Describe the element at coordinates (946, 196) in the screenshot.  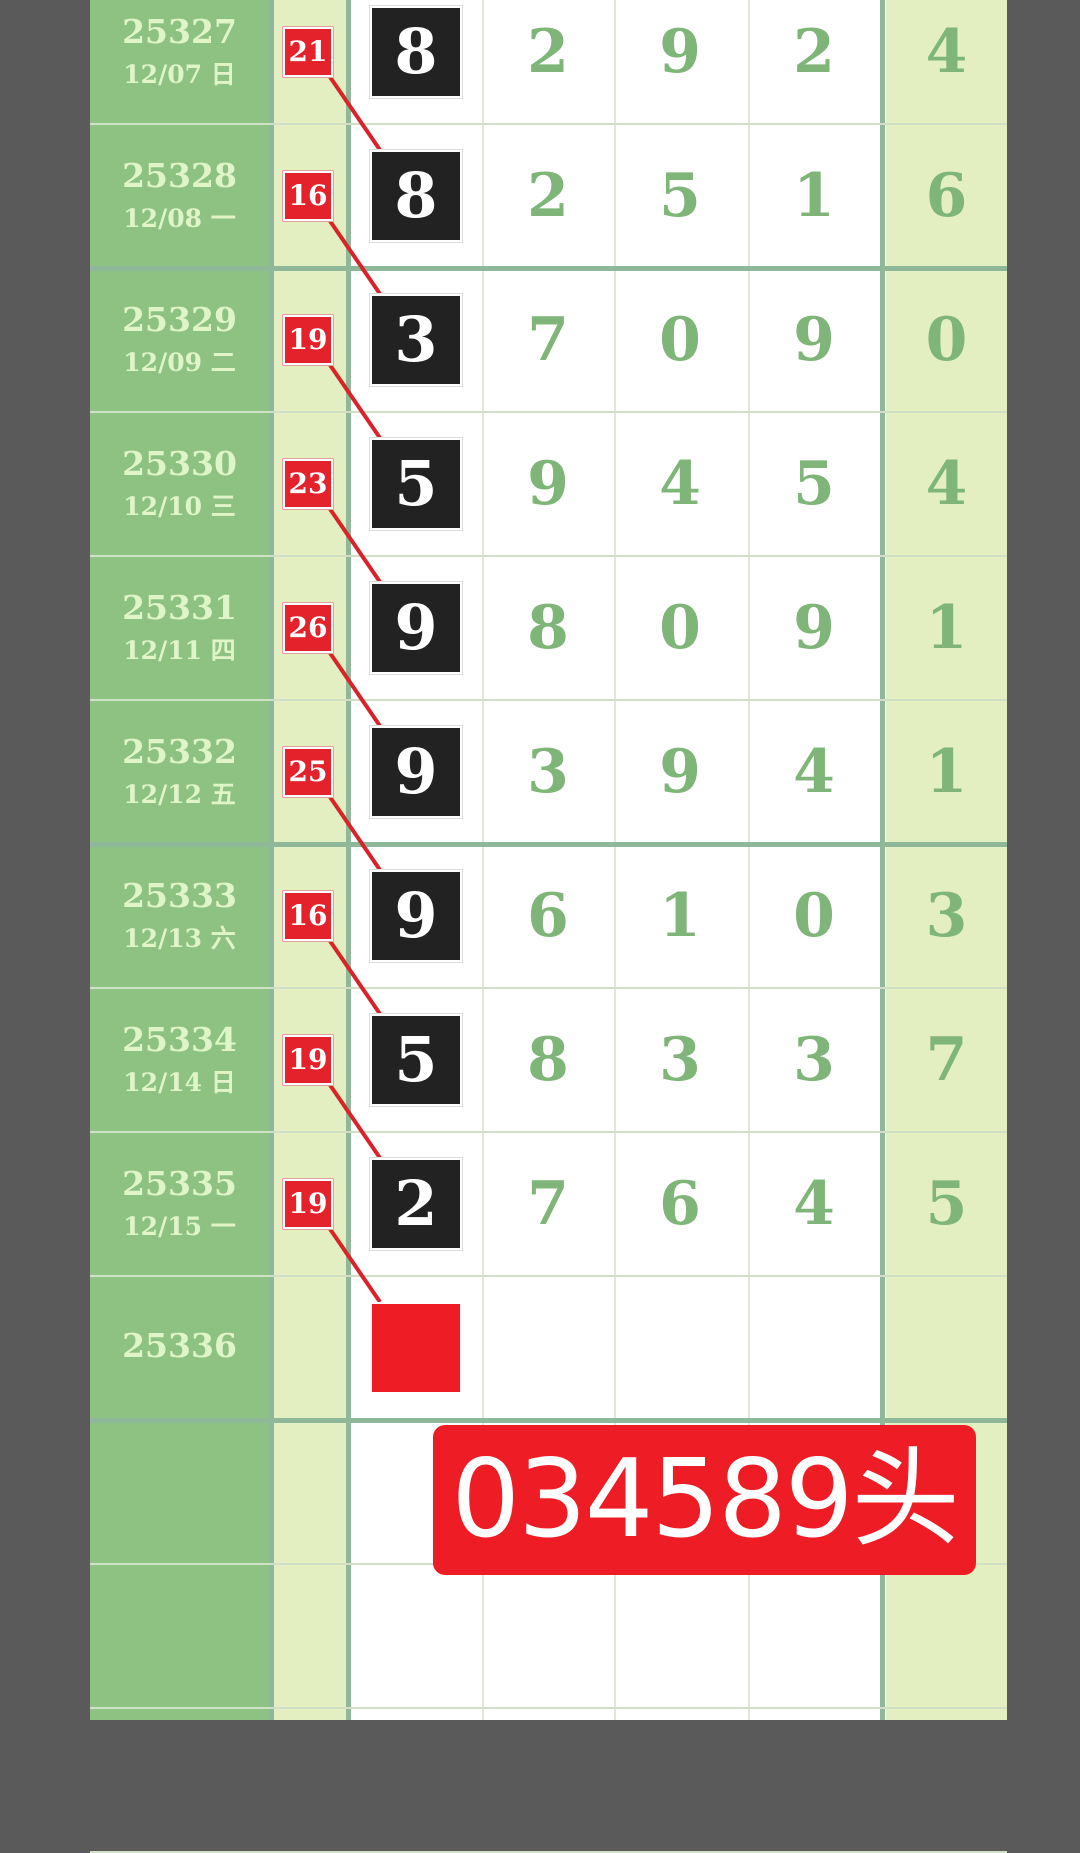
I see `last-digit-cell: 6` at that location.